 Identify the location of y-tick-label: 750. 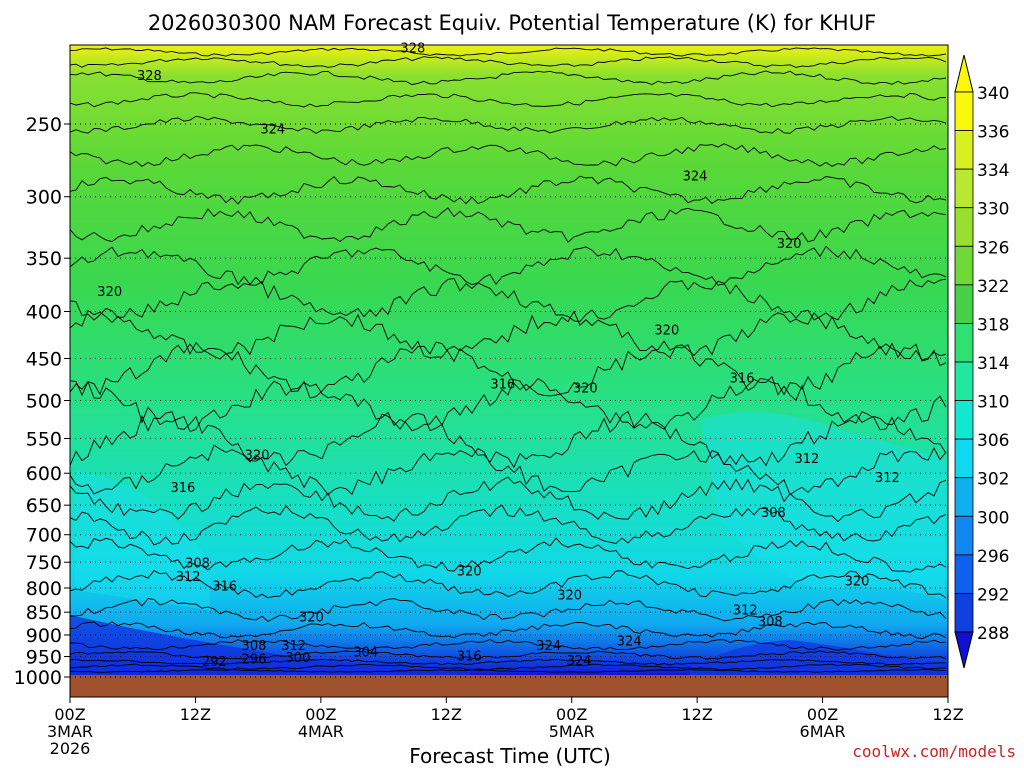
(44, 563).